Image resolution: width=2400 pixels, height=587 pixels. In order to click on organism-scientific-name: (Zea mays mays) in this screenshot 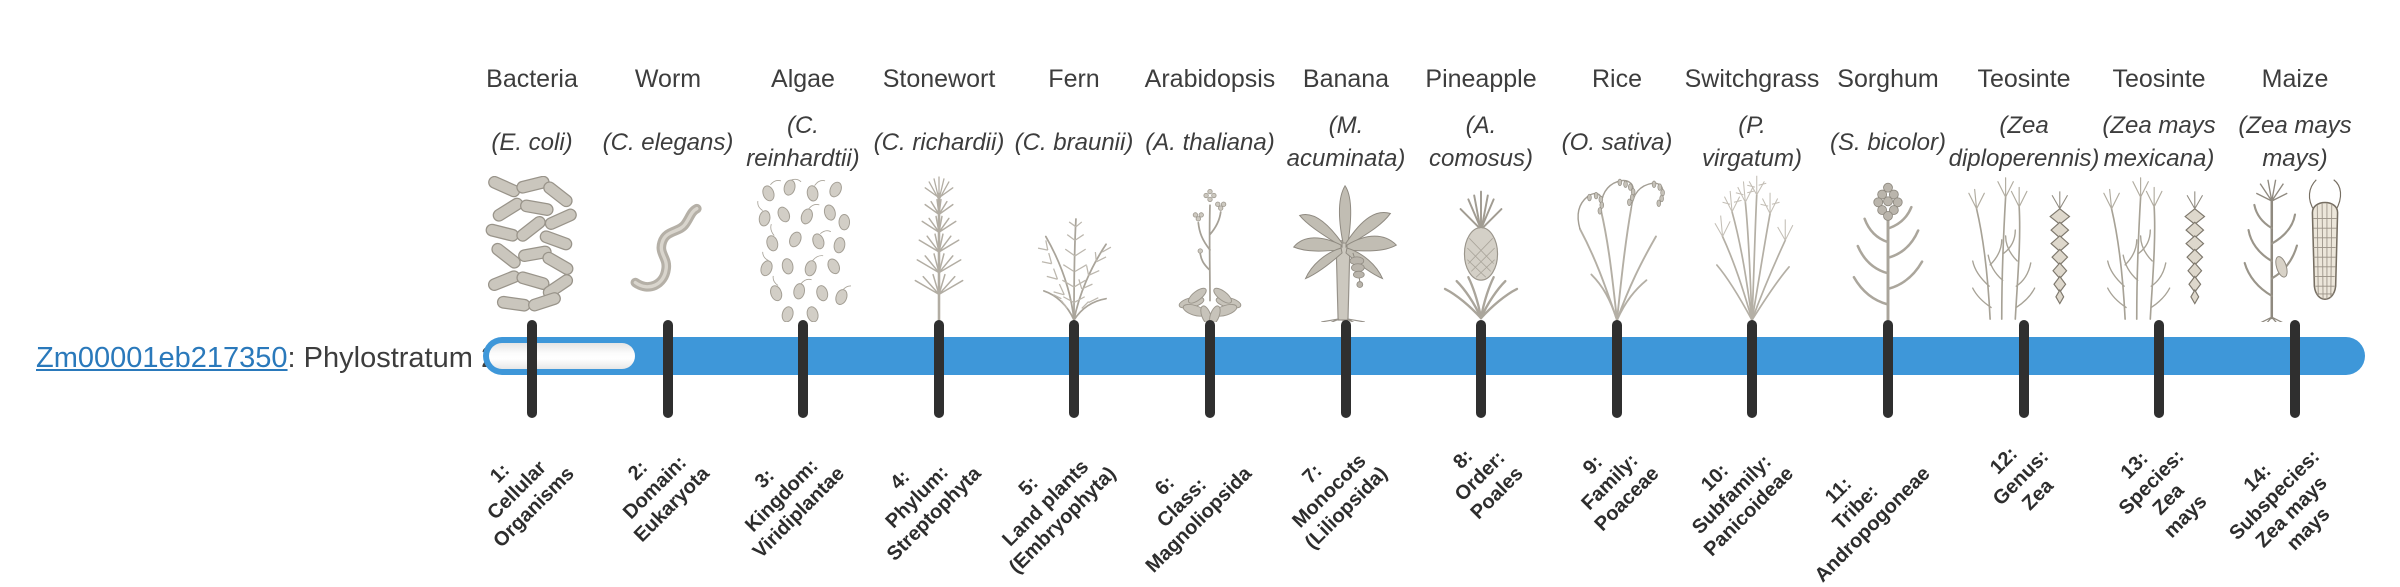, I will do `click(2295, 142)`.